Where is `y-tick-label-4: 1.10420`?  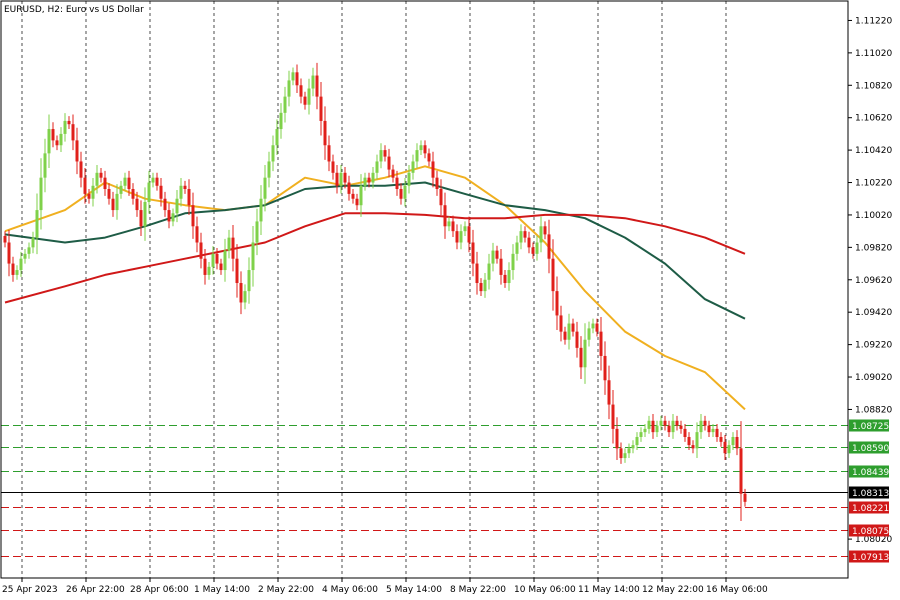 y-tick-label-4: 1.10420 is located at coordinates (873, 151).